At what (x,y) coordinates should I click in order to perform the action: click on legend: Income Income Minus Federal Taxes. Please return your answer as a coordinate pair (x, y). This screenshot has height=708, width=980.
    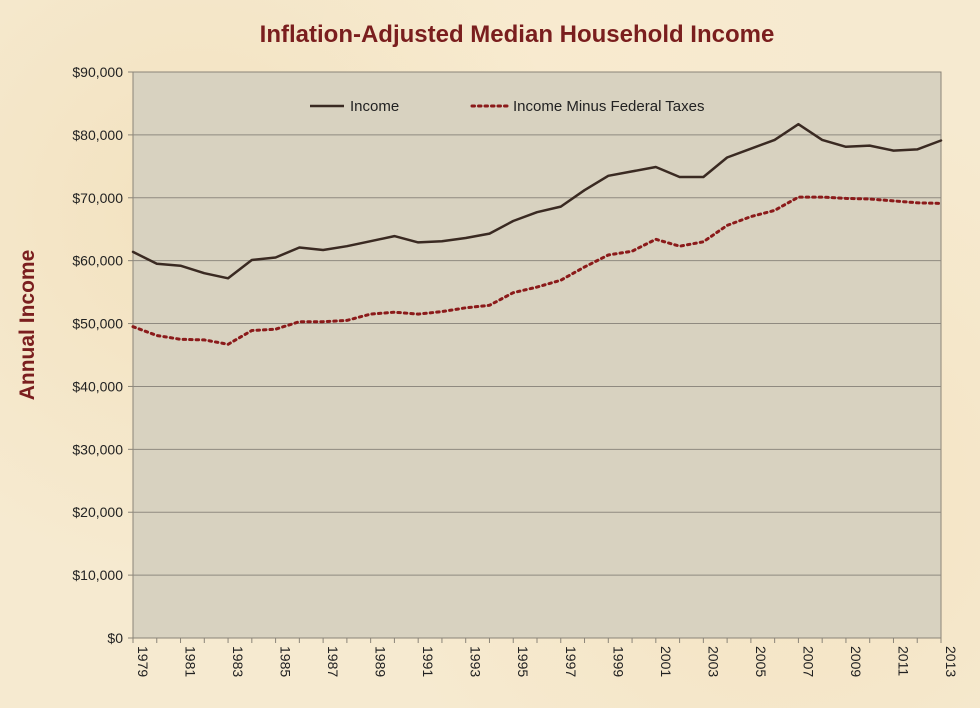
    Looking at the image, I should click on (507, 106).